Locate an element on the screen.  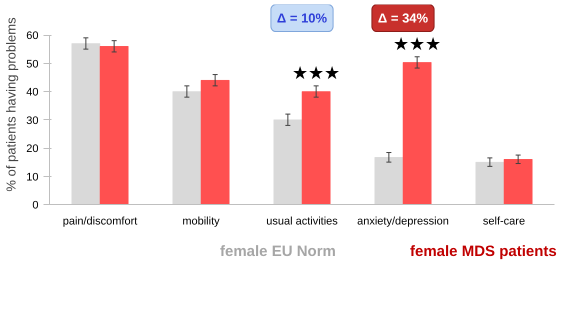
y-tick-label: 10 is located at coordinates (32, 177).